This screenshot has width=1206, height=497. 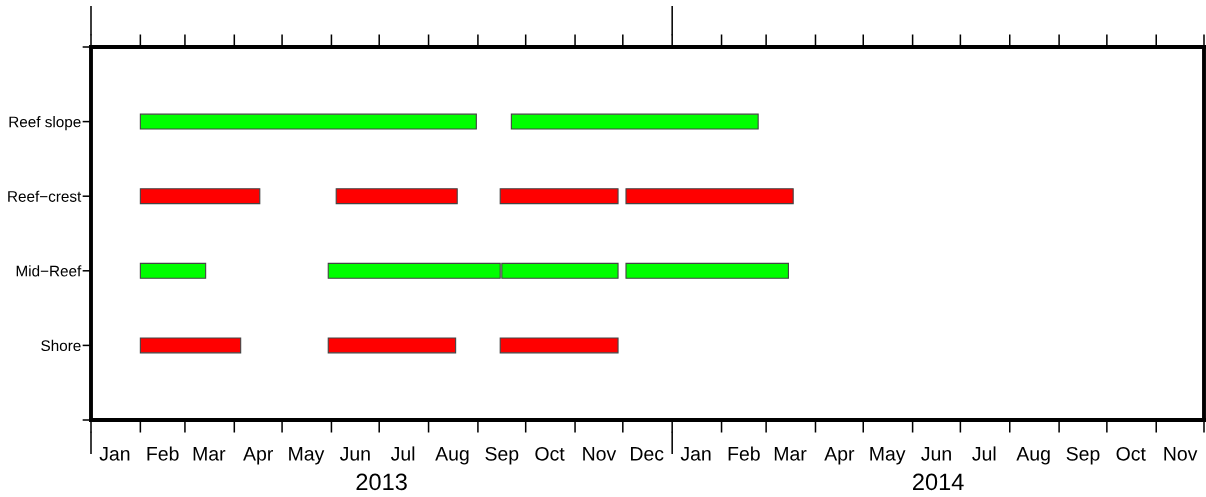 What do you see at coordinates (45, 196) in the screenshot?
I see `y-tick-label: Reef−crest` at bounding box center [45, 196].